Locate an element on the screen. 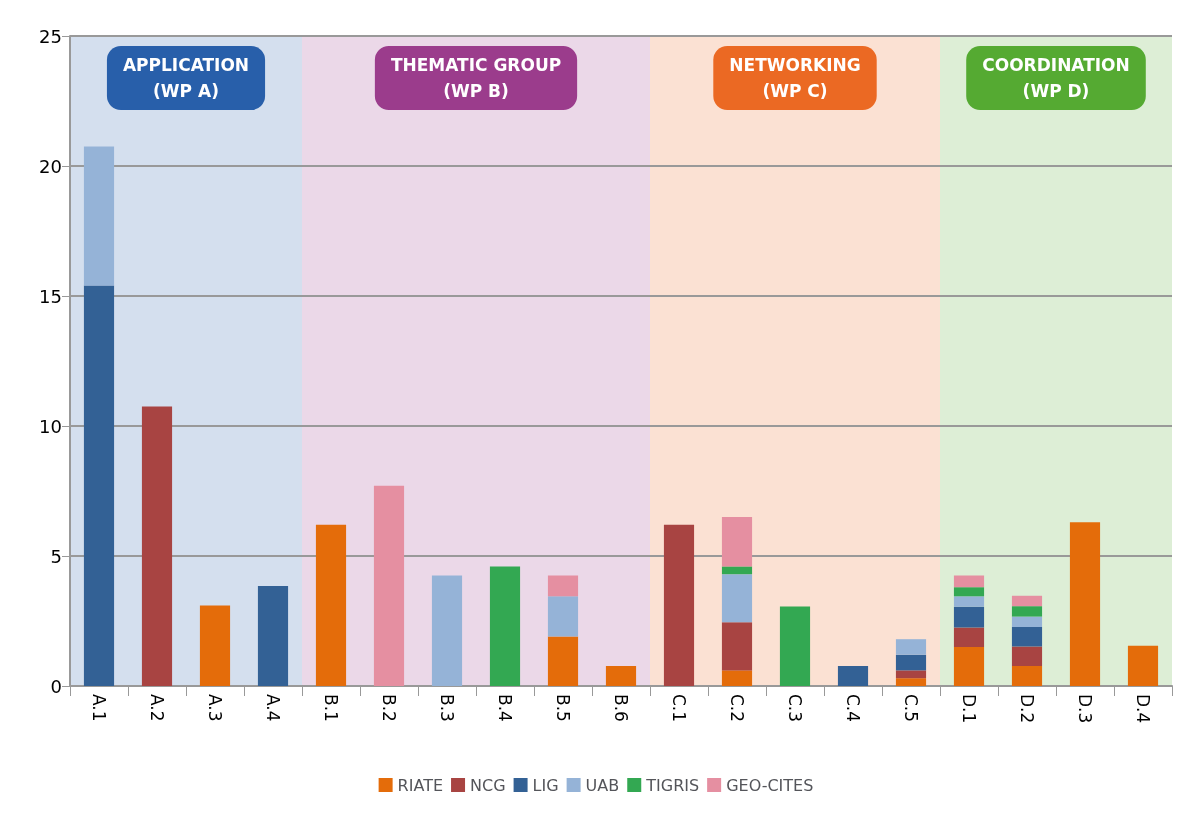 The height and width of the screenshot is (814, 1192). x-tick-label: A.2 is located at coordinates (157, 708).